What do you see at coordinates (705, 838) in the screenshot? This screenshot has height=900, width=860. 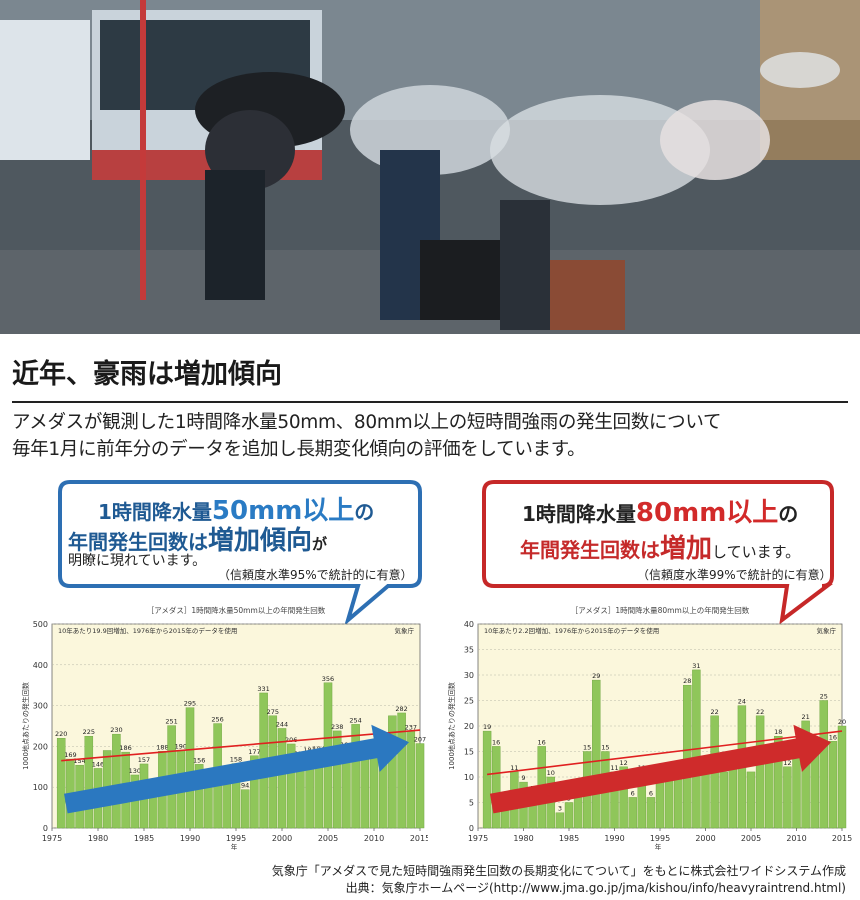 I see `chart-80mm-xtick-label: 2000` at bounding box center [705, 838].